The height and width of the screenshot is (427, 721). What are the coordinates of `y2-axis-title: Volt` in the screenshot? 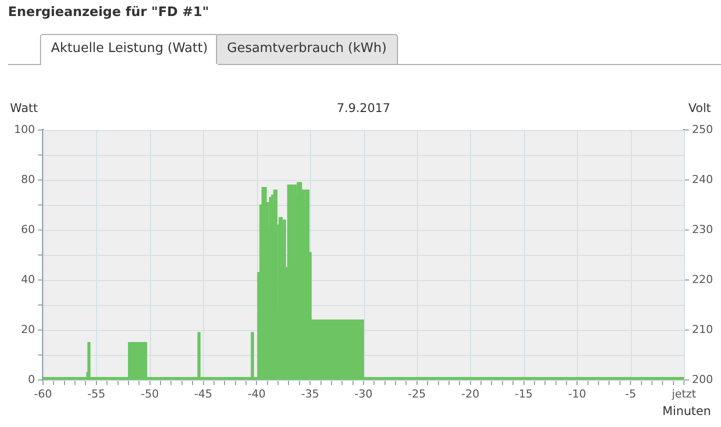 It's located at (700, 108).